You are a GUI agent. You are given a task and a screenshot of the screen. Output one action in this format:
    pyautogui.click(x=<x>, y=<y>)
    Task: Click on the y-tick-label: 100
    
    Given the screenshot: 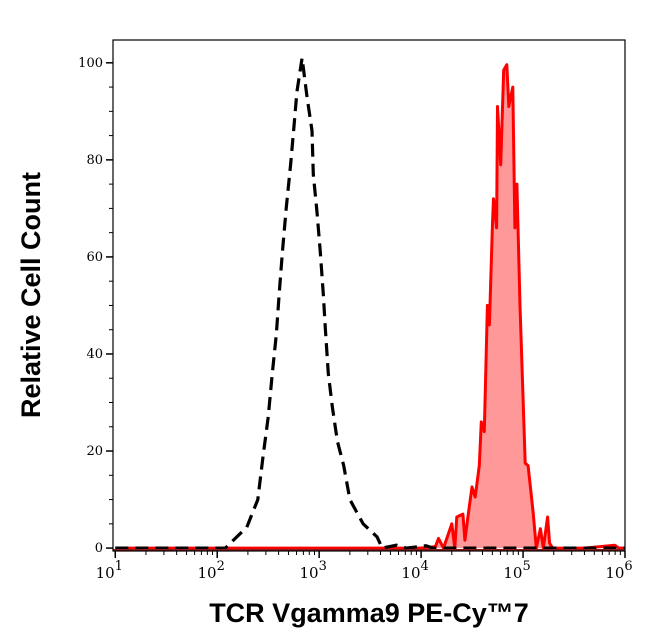 What is the action you would take?
    pyautogui.click(x=90, y=63)
    